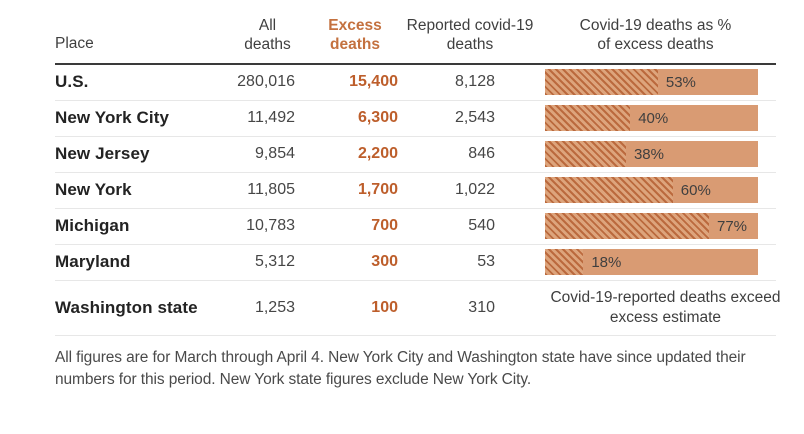 The width and height of the screenshot is (804, 434). I want to click on table-row: New York City 11,492 6,300 2,543 40%, so click(415, 119).